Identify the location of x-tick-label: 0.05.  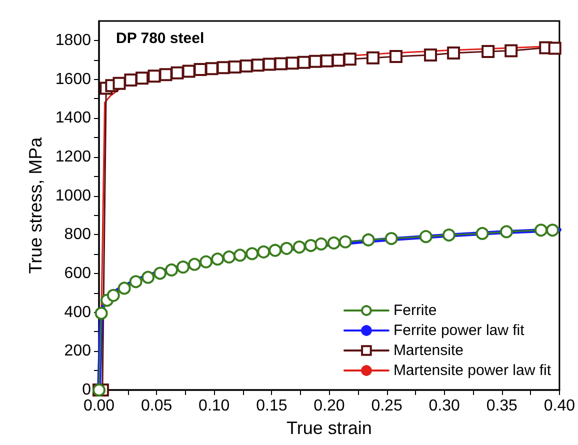
(156, 406).